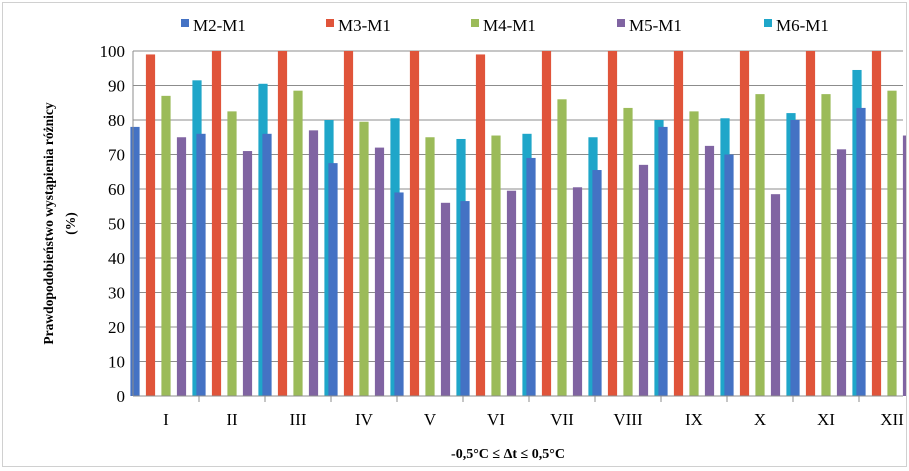 The width and height of the screenshot is (909, 471). I want to click on bar-m2-m1-iv, so click(333, 279).